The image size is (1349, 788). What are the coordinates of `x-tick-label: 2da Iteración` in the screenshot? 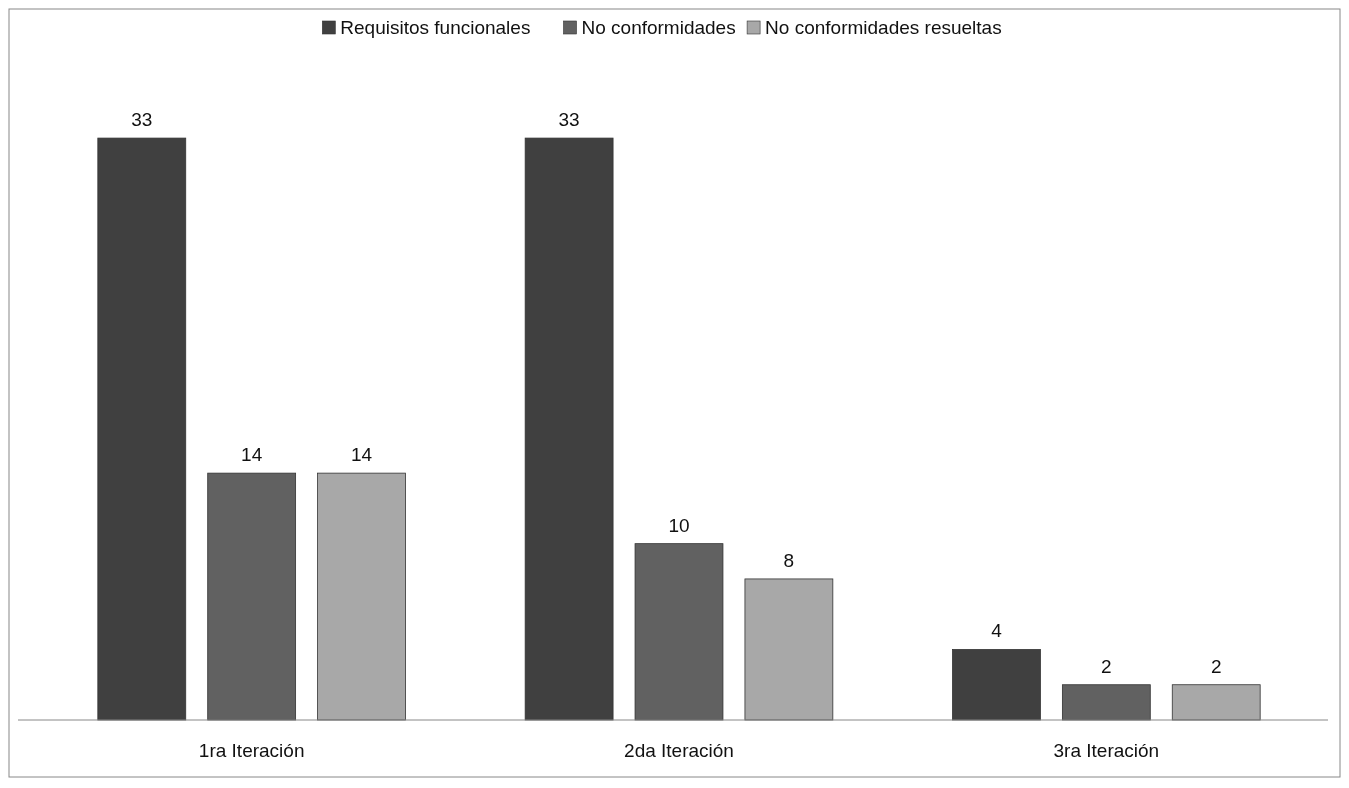 It's located at (679, 750).